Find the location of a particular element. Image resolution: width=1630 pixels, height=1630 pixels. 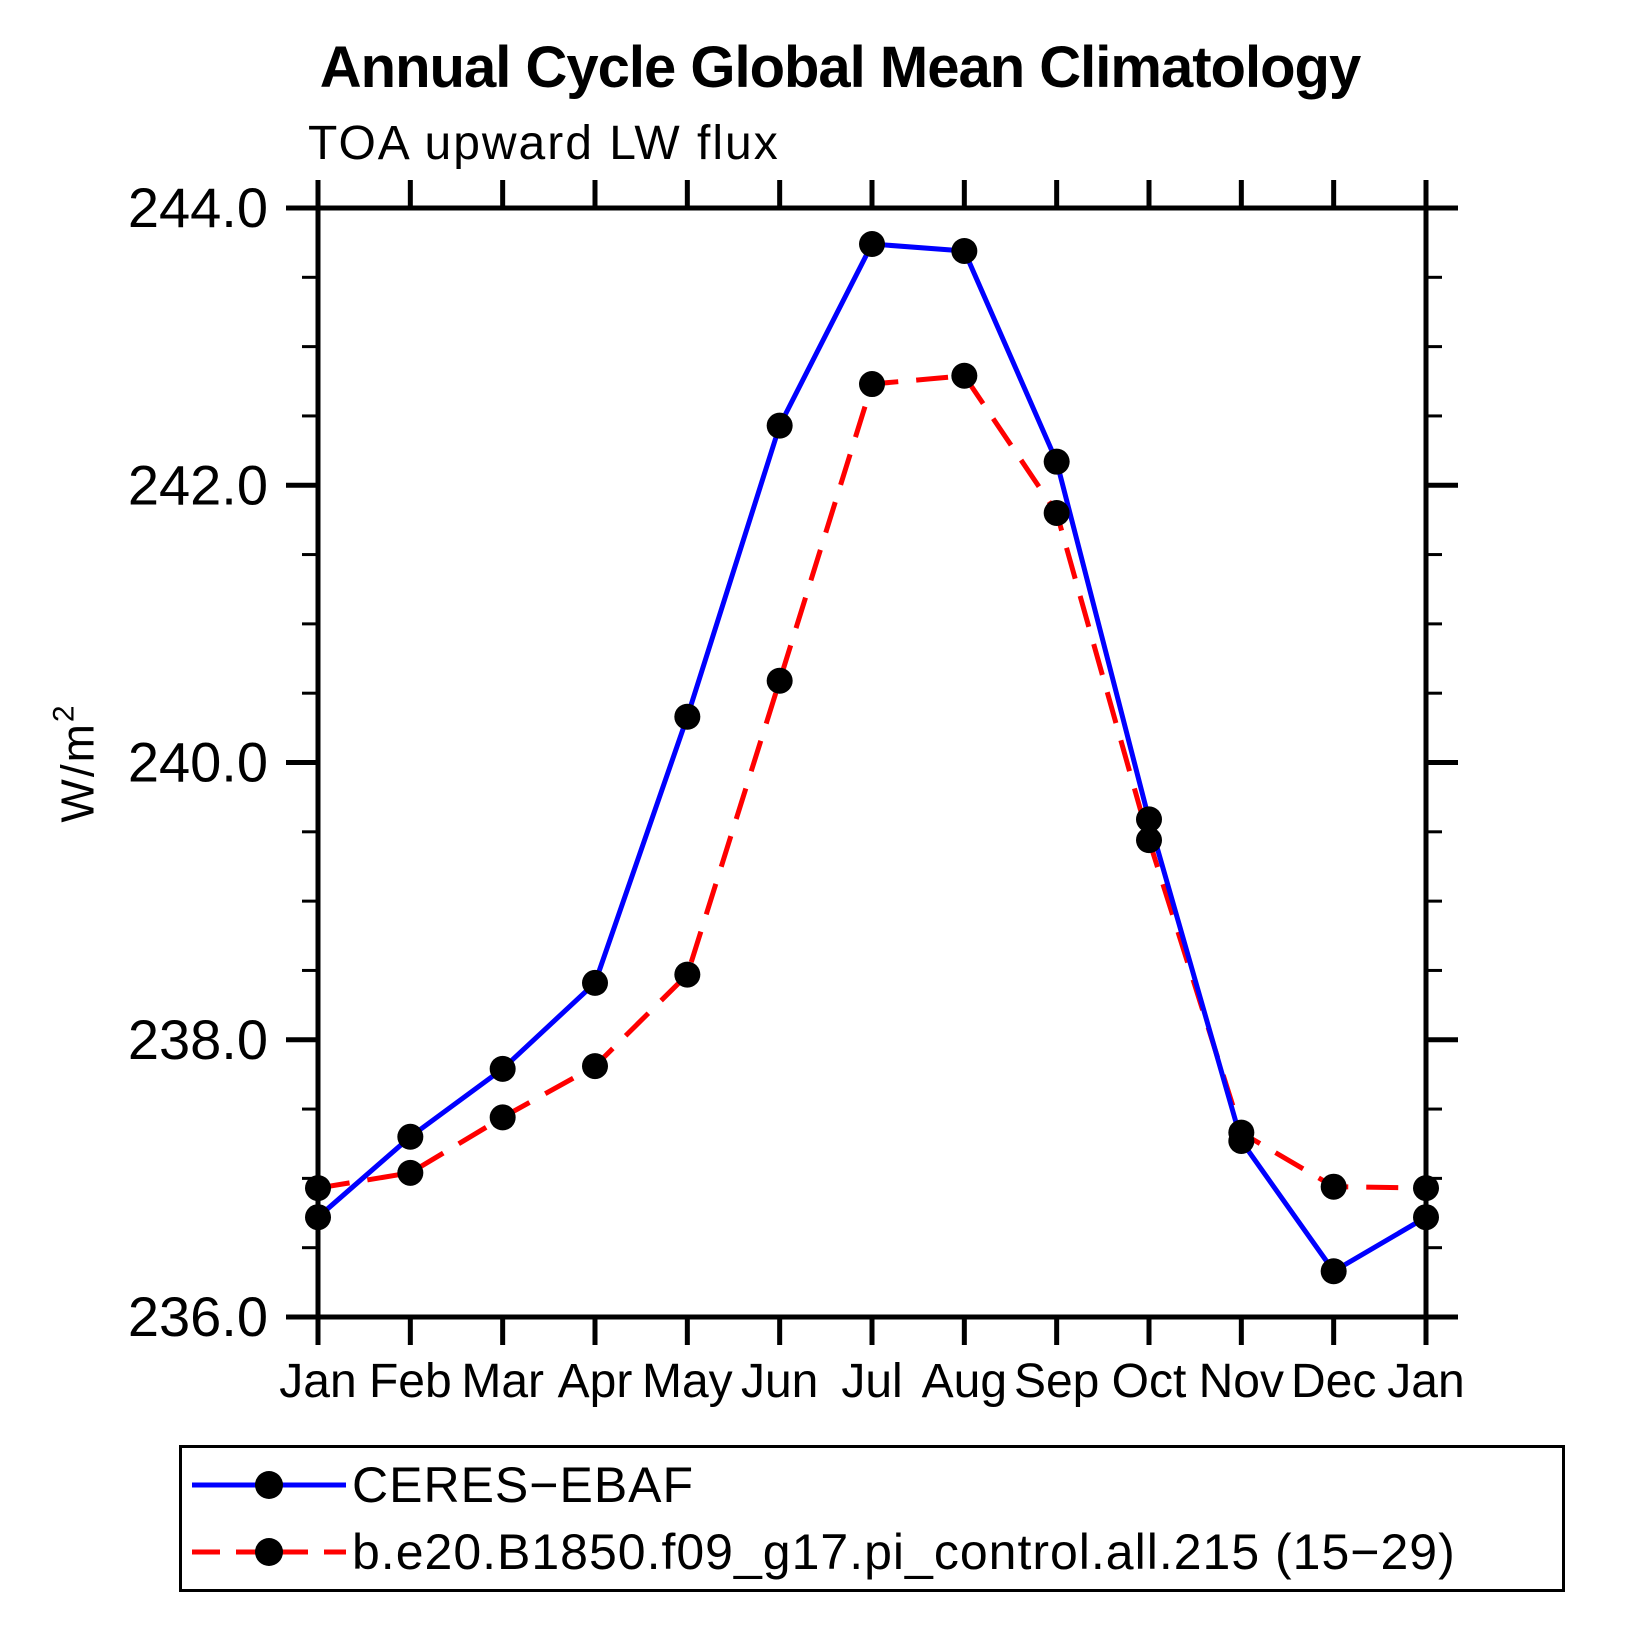

legend-item-label: CERES−EBAF is located at coordinates (523, 1485).